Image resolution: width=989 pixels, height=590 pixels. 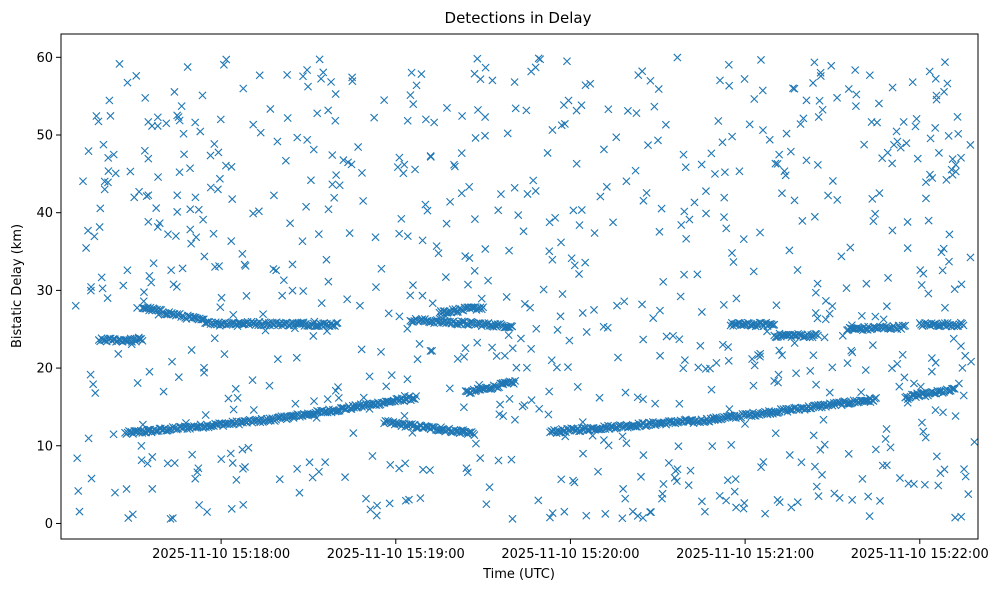 What do you see at coordinates (570, 554) in the screenshot?
I see `x-tick-label: 2025-11-10 15:20:00` at bounding box center [570, 554].